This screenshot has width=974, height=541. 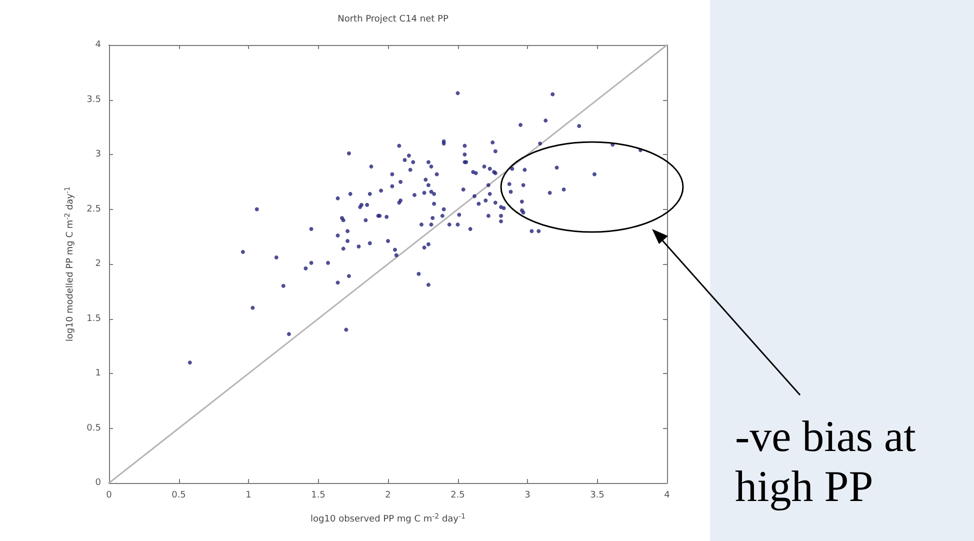 What do you see at coordinates (93, 99) in the screenshot?
I see `y-tick-label: 3.5` at bounding box center [93, 99].